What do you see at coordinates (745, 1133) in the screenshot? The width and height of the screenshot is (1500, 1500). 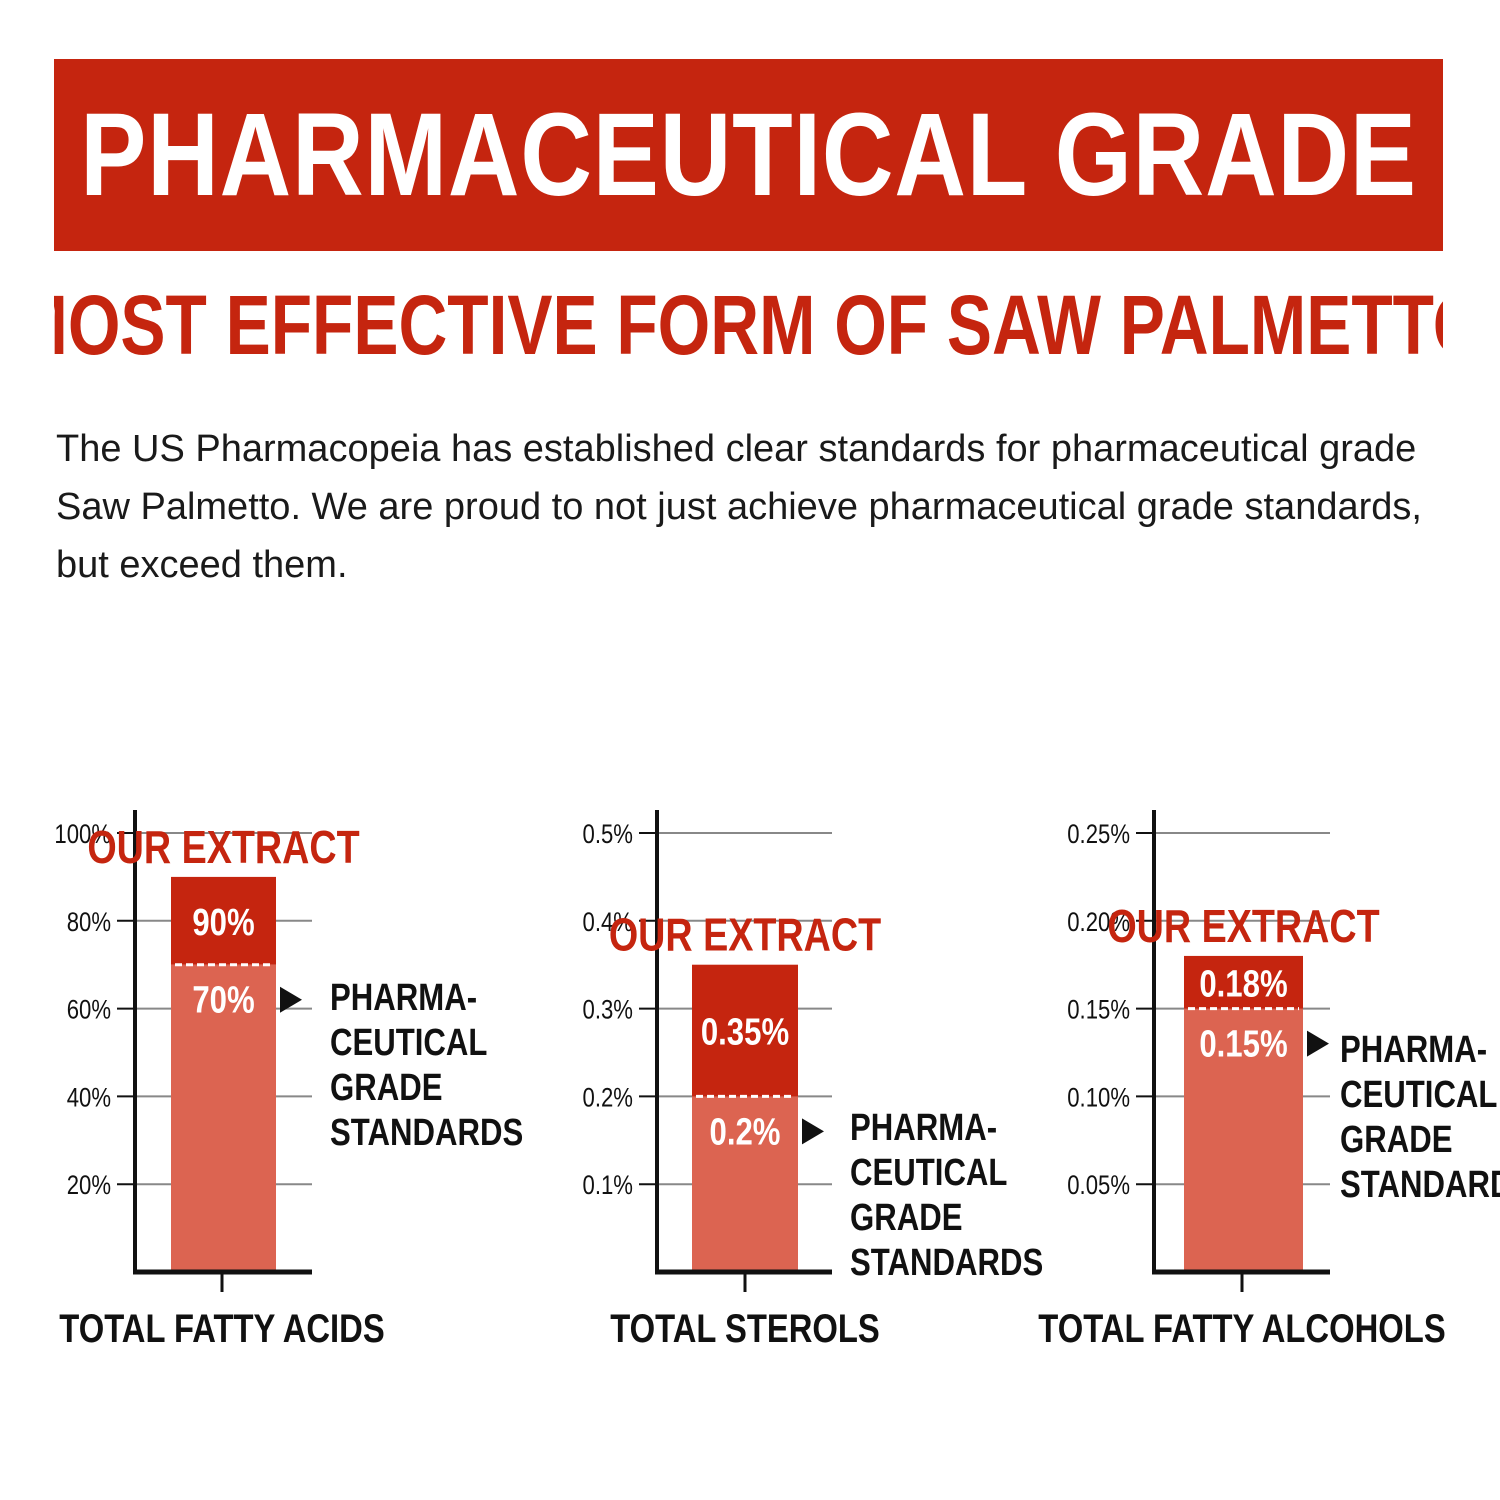 I see `standard-value-label: 0.2%` at bounding box center [745, 1133].